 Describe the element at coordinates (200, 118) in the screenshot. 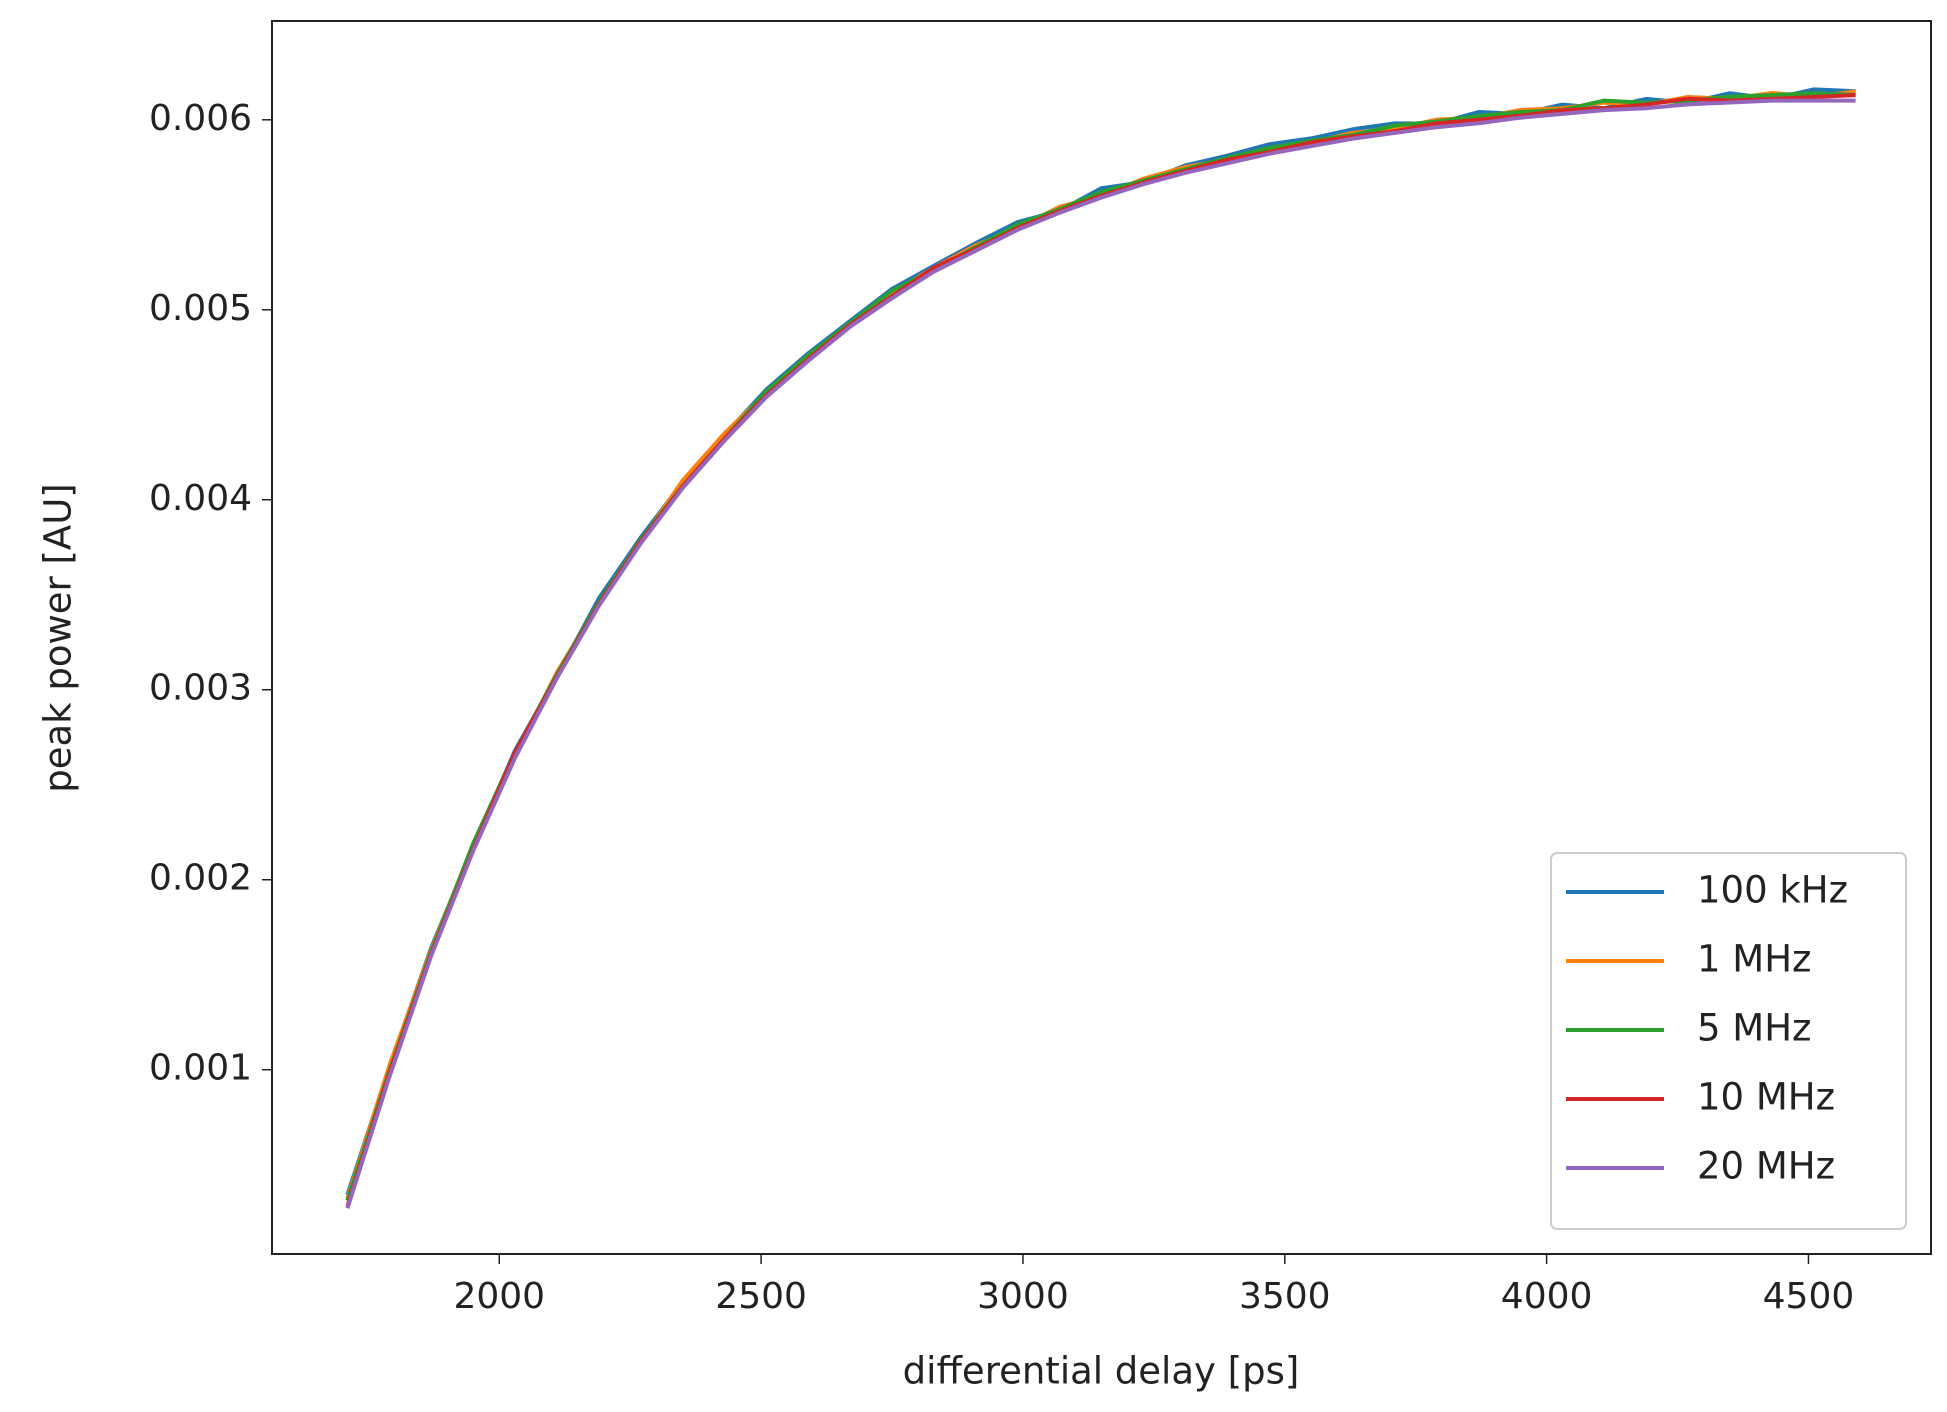

I see `y-tick-label: 0.006` at that location.